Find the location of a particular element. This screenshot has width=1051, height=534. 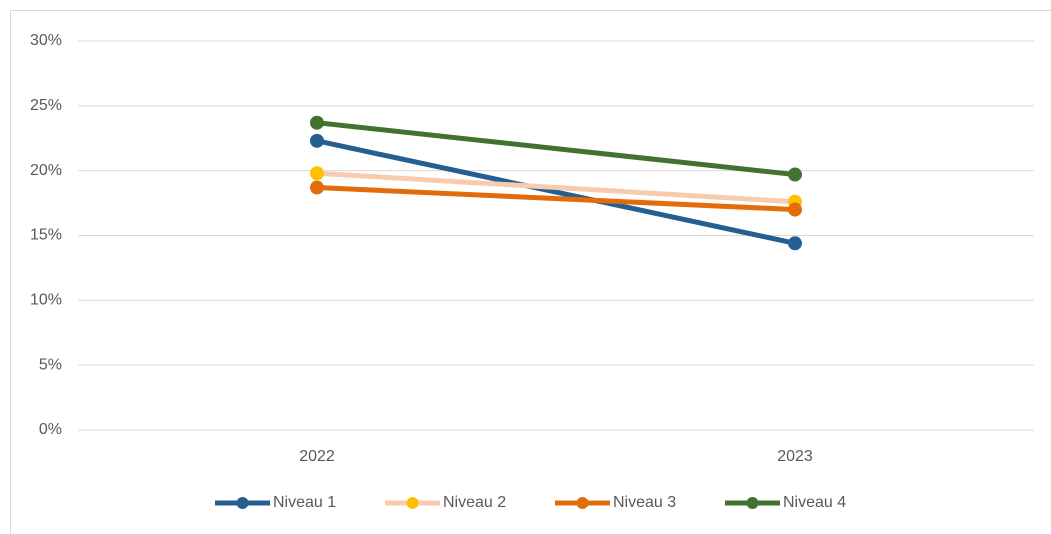

y-tick-label: 20% is located at coordinates (46, 170).